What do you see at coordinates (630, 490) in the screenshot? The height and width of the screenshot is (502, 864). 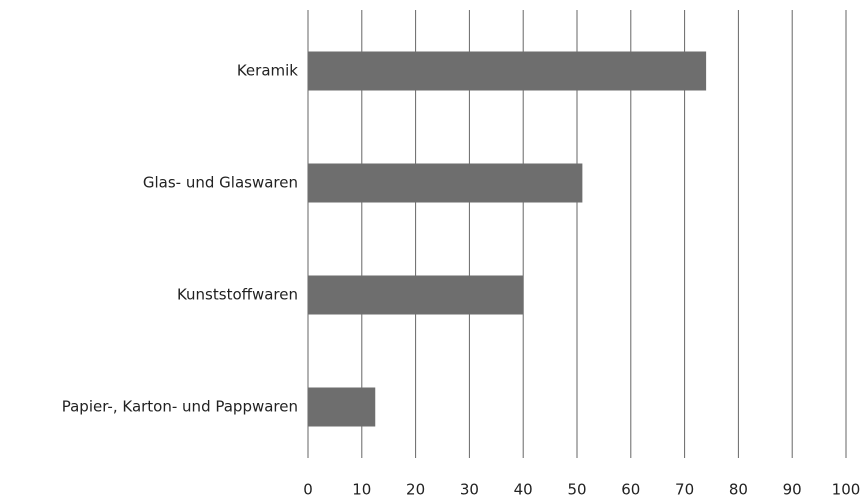 I see `x-tick-label: 60` at bounding box center [630, 490].